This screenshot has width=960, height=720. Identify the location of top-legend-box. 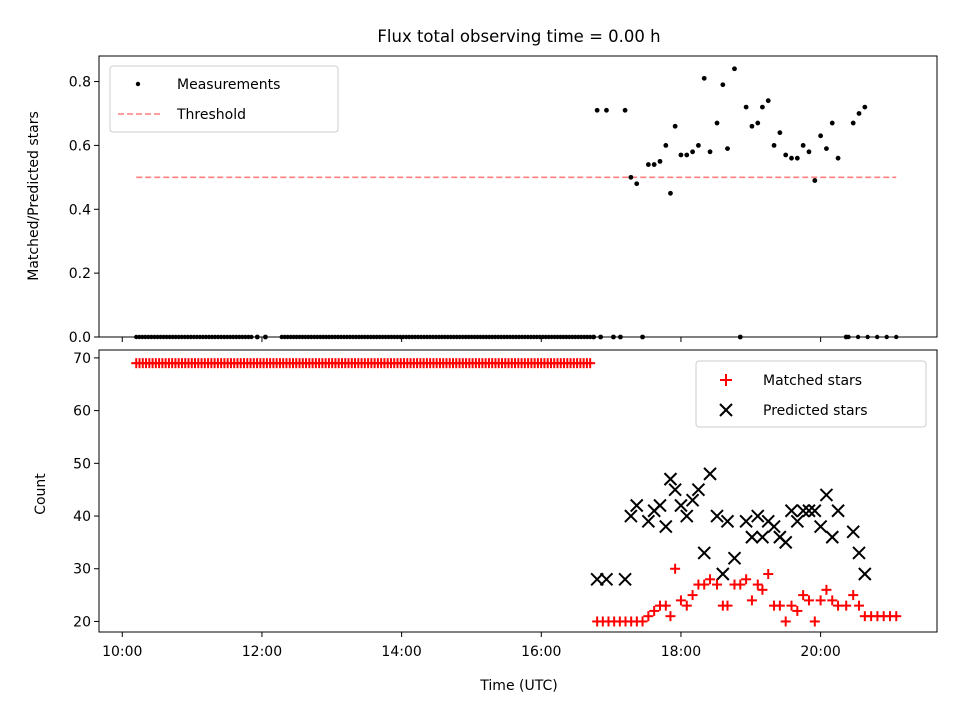
(224, 99).